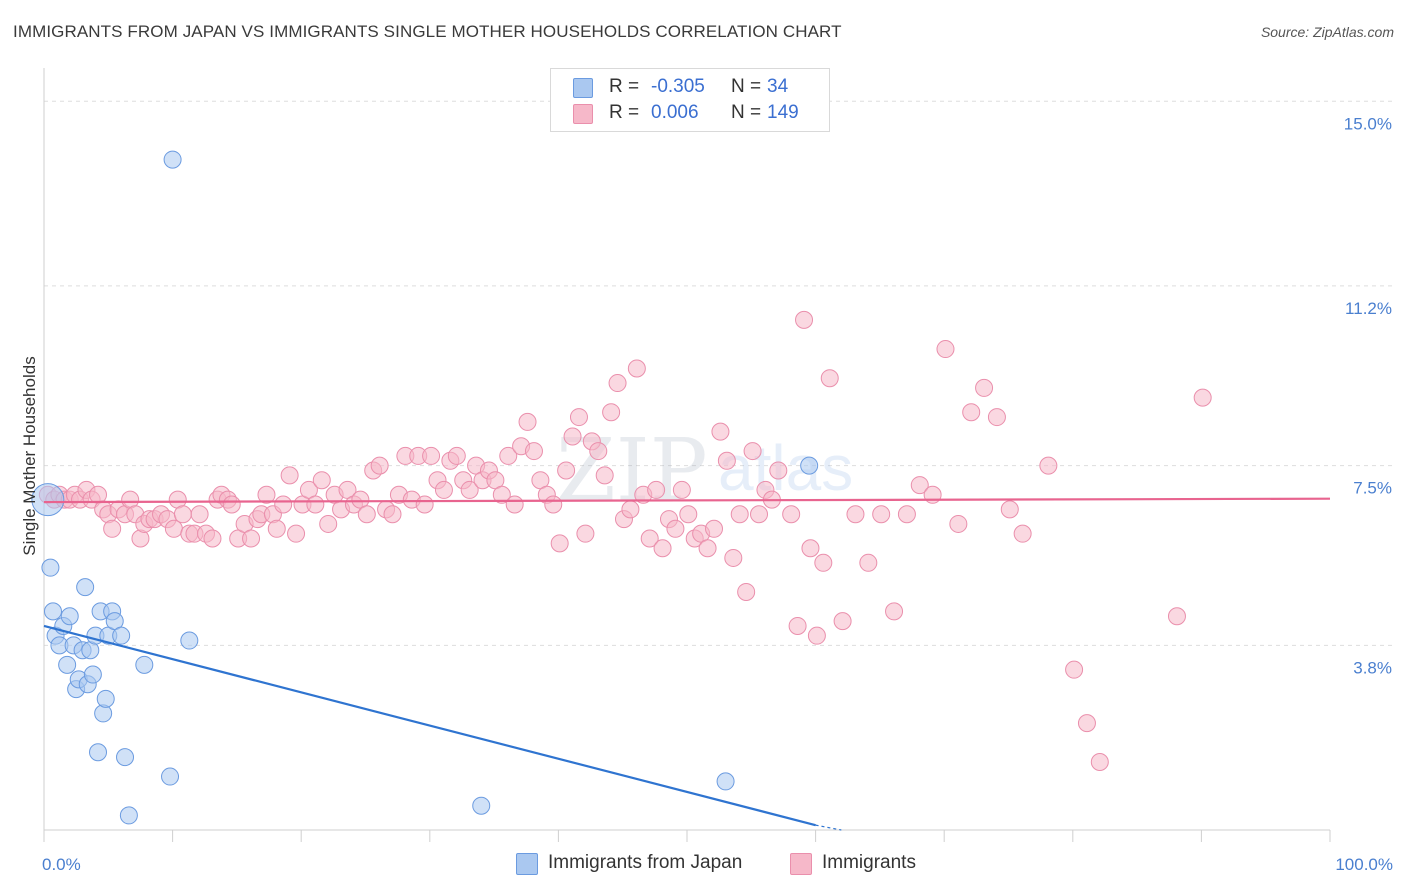  Describe the element at coordinates (1364, 864) in the screenshot. I see `x-tick-label: 100.0%` at that location.